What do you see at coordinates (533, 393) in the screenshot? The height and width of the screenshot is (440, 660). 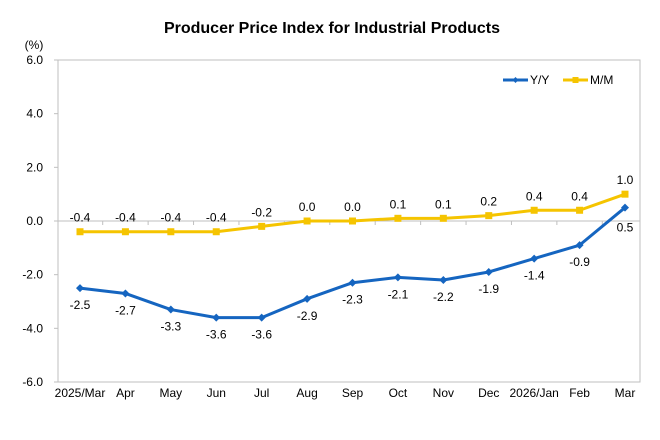 I see `x-tick-label: 2026/Jan` at bounding box center [533, 393].